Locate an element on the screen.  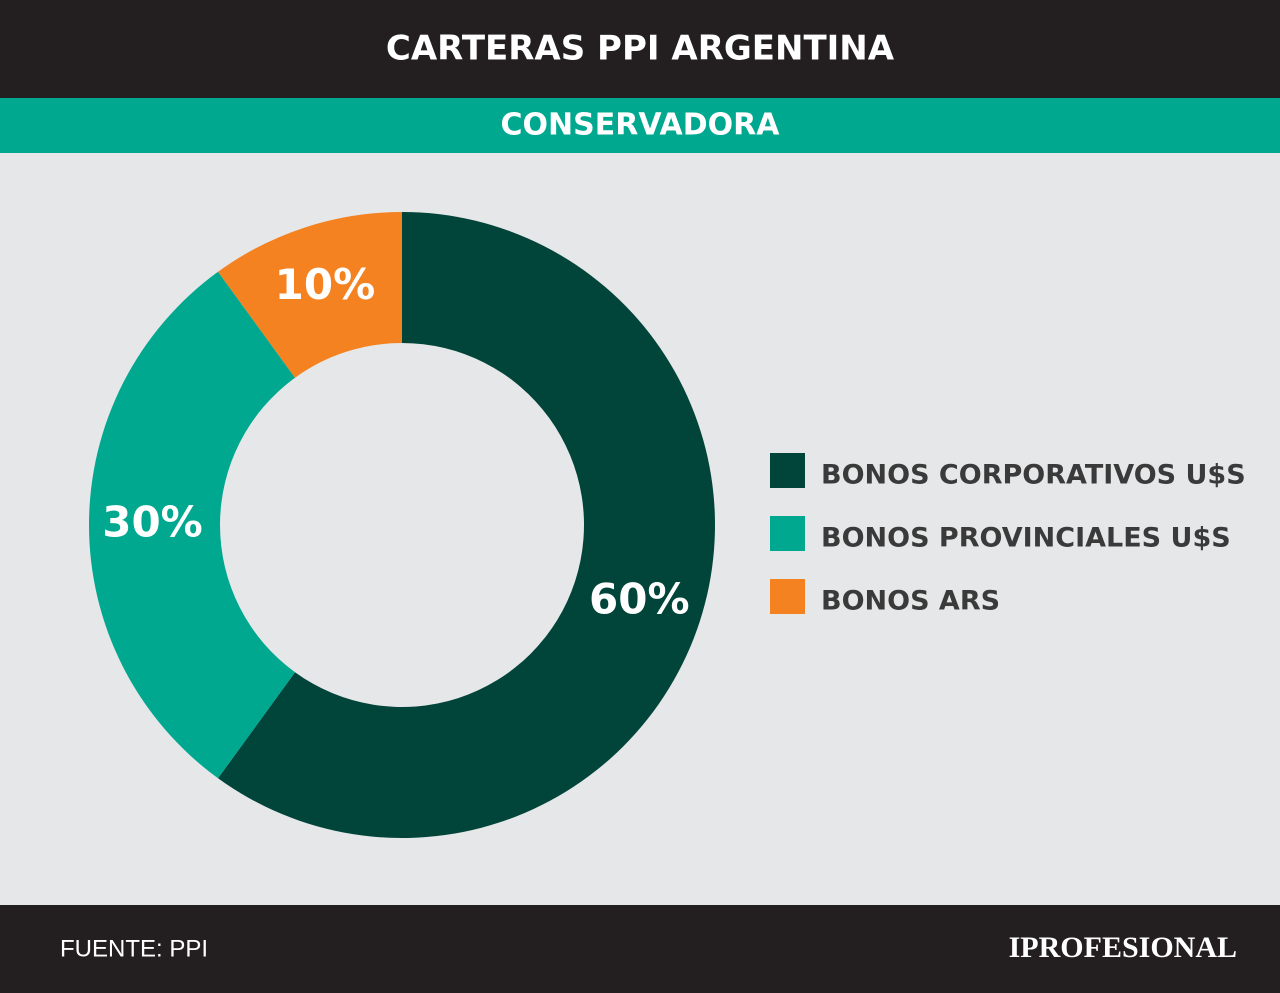
chart-title: CARTERAS PPI ARGENTINA is located at coordinates (640, 49).